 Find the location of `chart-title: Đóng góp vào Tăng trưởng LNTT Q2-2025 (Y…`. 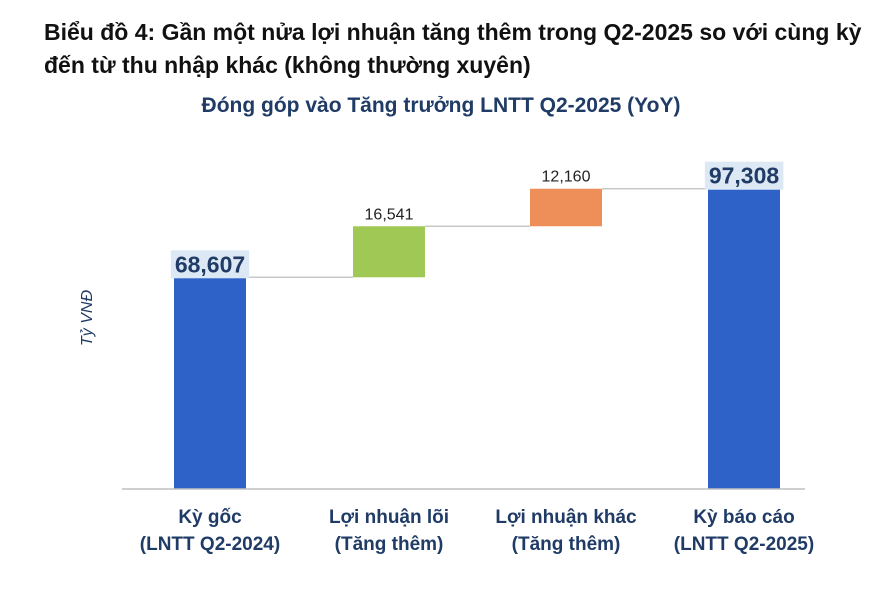

chart-title: Đóng góp vào Tăng trưởng LNTT Q2-2025 (Y… is located at coordinates (441, 105).